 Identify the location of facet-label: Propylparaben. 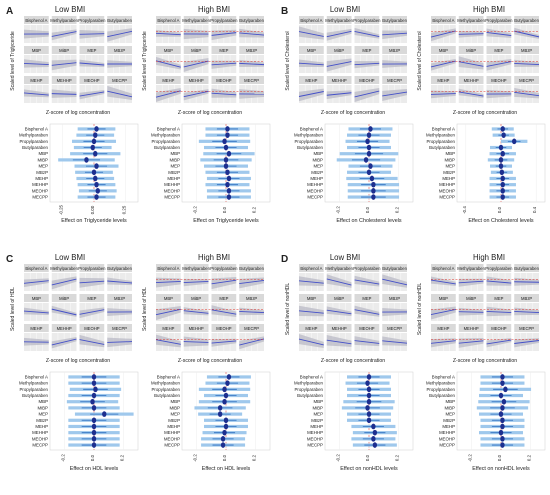
(92, 20).